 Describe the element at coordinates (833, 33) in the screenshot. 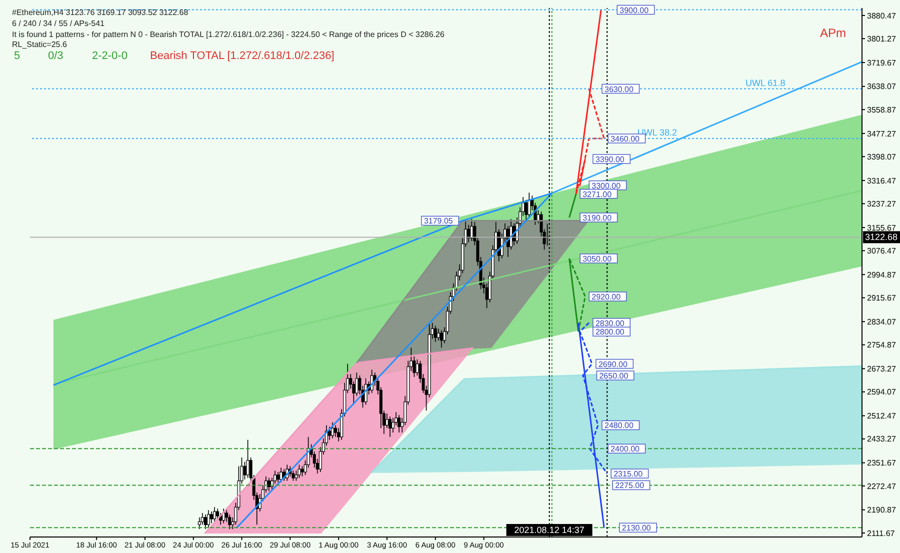

I see `annotation: APm` at that location.